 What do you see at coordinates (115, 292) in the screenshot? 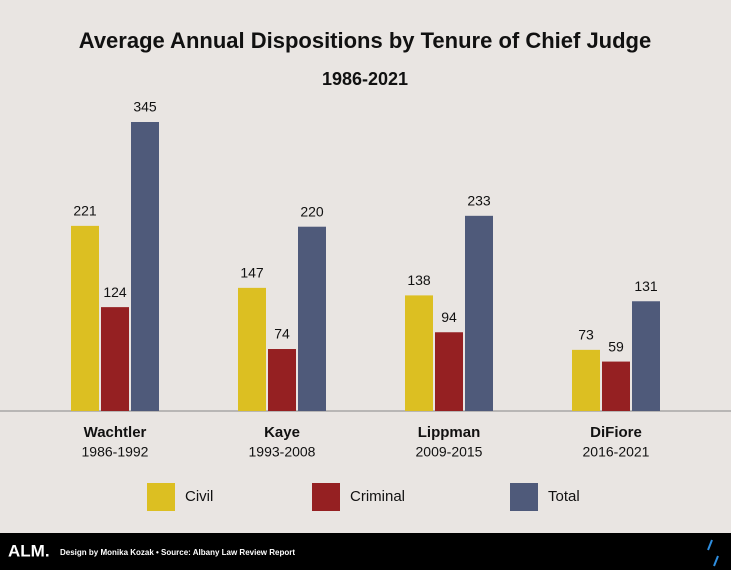
I see `value-label: 124` at bounding box center [115, 292].